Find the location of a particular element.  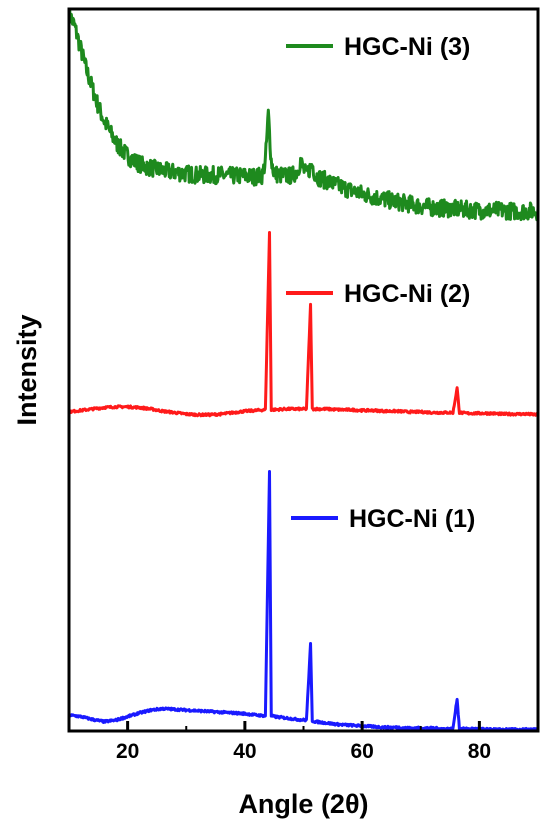

x-tick-label-20: 20 is located at coordinates (127, 751).